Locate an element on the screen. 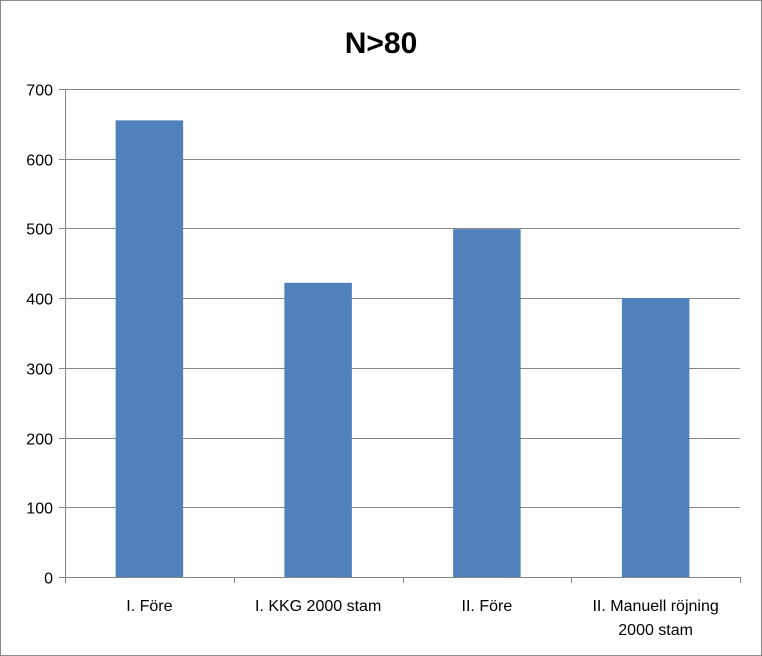 The width and height of the screenshot is (762, 656). y-tick-label: 500 is located at coordinates (39, 230).